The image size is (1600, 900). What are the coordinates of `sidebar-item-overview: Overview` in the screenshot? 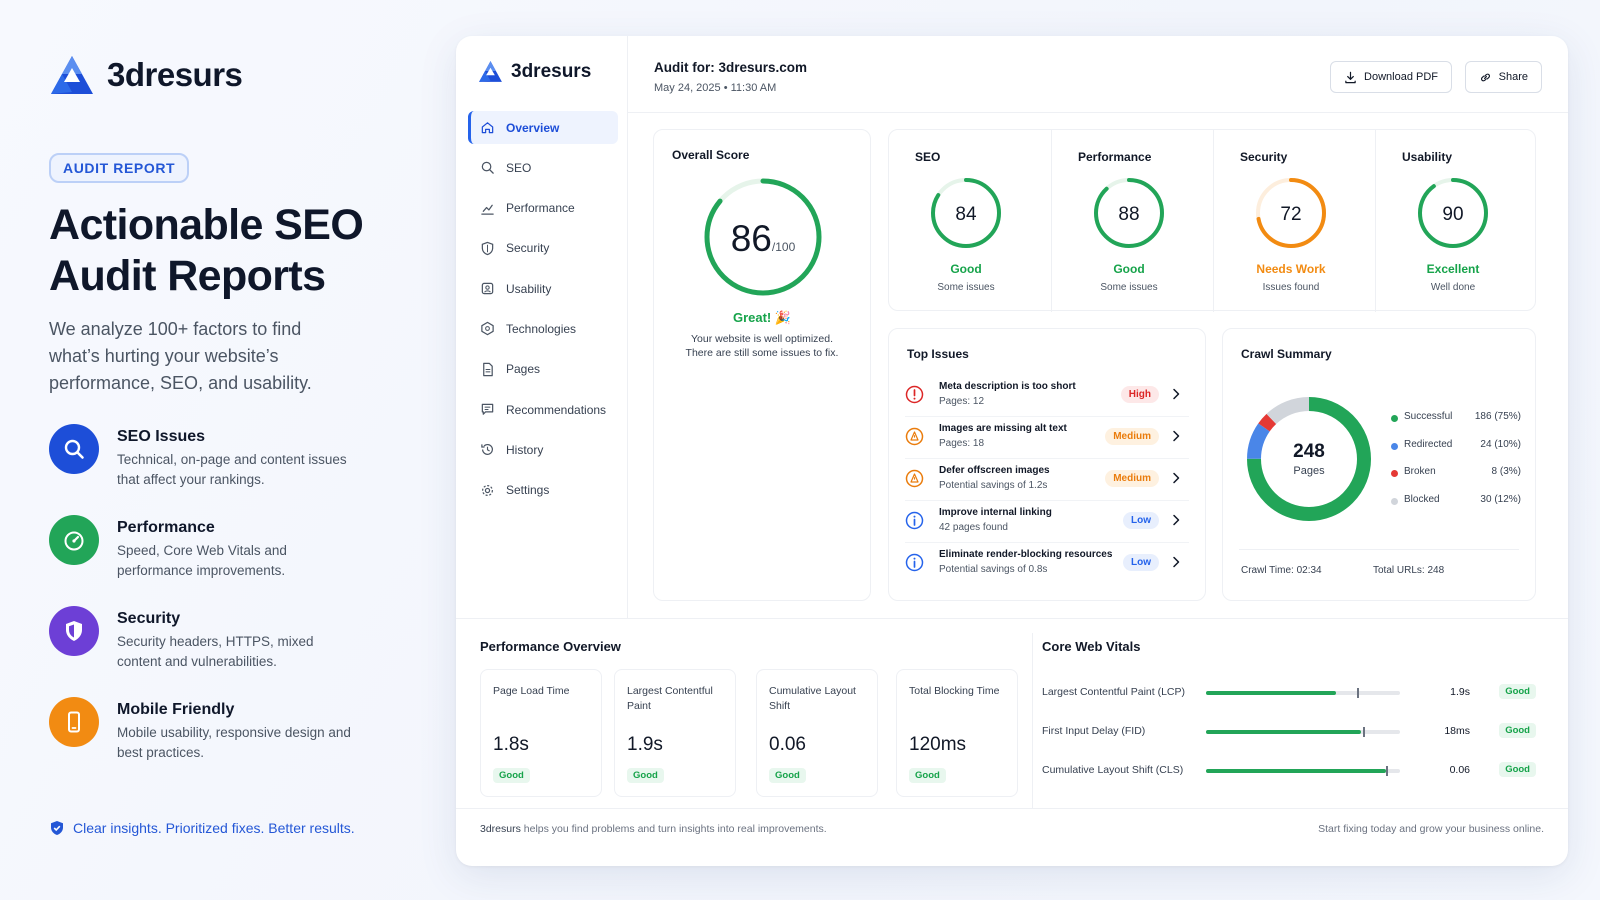 It's located at (543, 127).